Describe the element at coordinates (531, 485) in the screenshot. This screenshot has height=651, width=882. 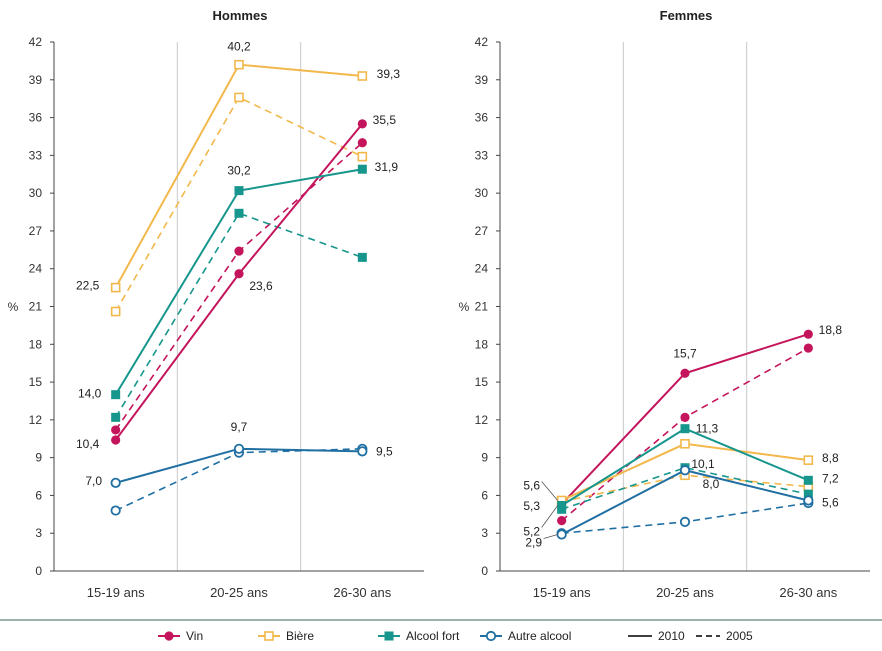
I see `data-label: 5,6` at that location.